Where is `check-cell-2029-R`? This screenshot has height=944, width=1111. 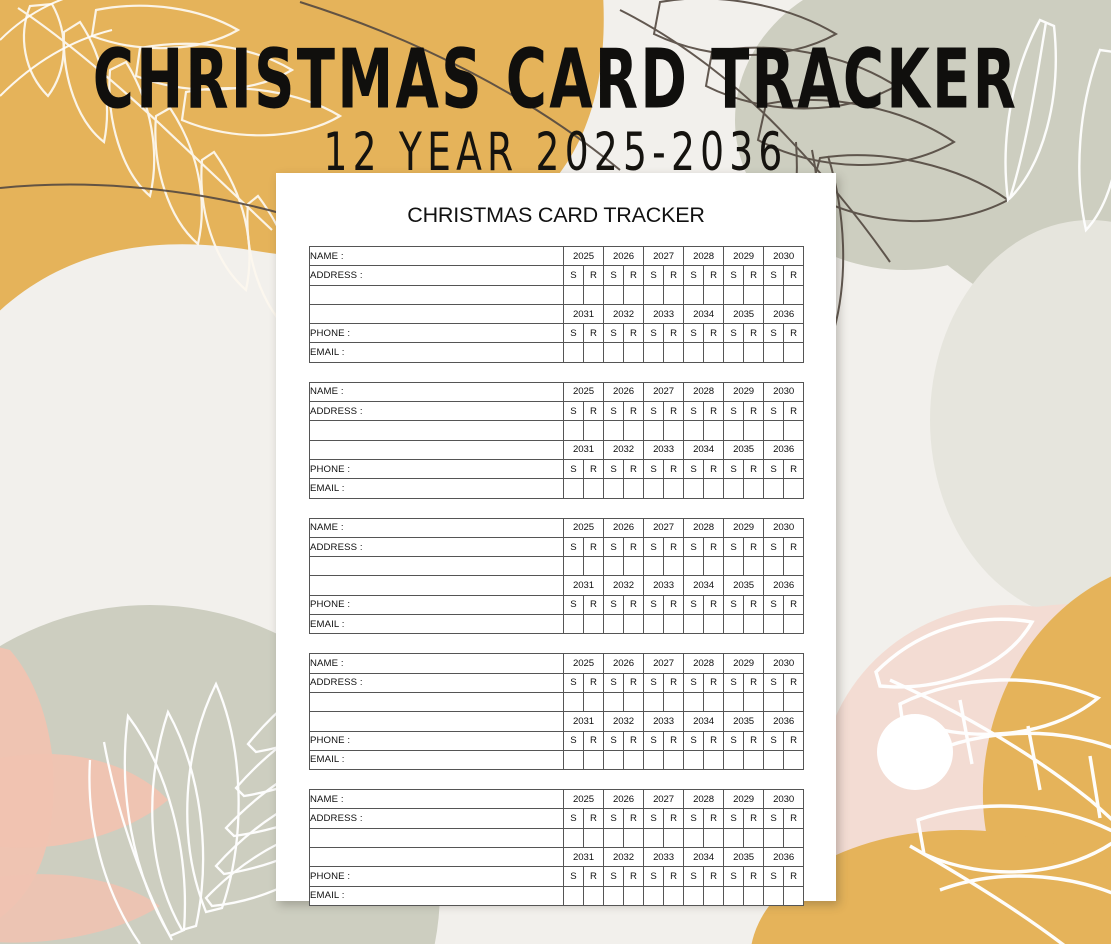 check-cell-2029-R is located at coordinates (754, 702).